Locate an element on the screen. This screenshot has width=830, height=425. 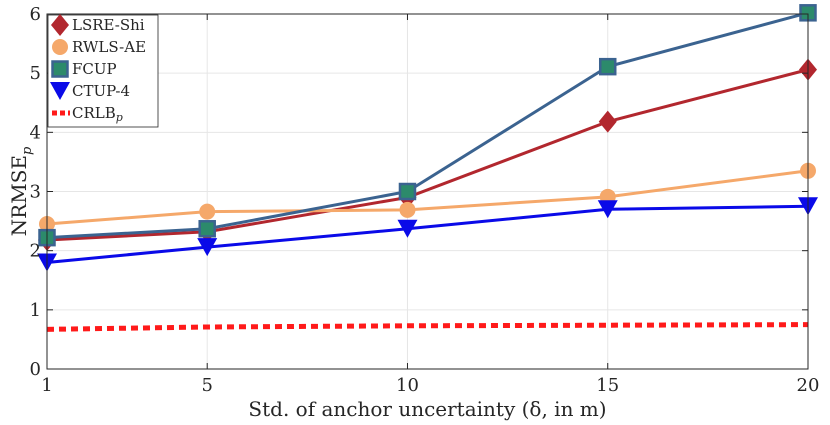
legend-label-crlb: CRLBp is located at coordinates (97, 114).